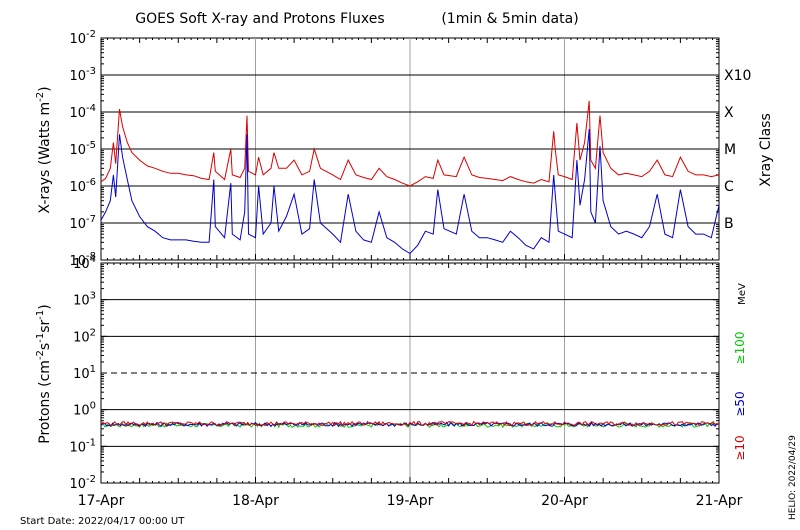 The image size is (800, 530). I want to click on energy-unit-label: MeV, so click(742, 294).